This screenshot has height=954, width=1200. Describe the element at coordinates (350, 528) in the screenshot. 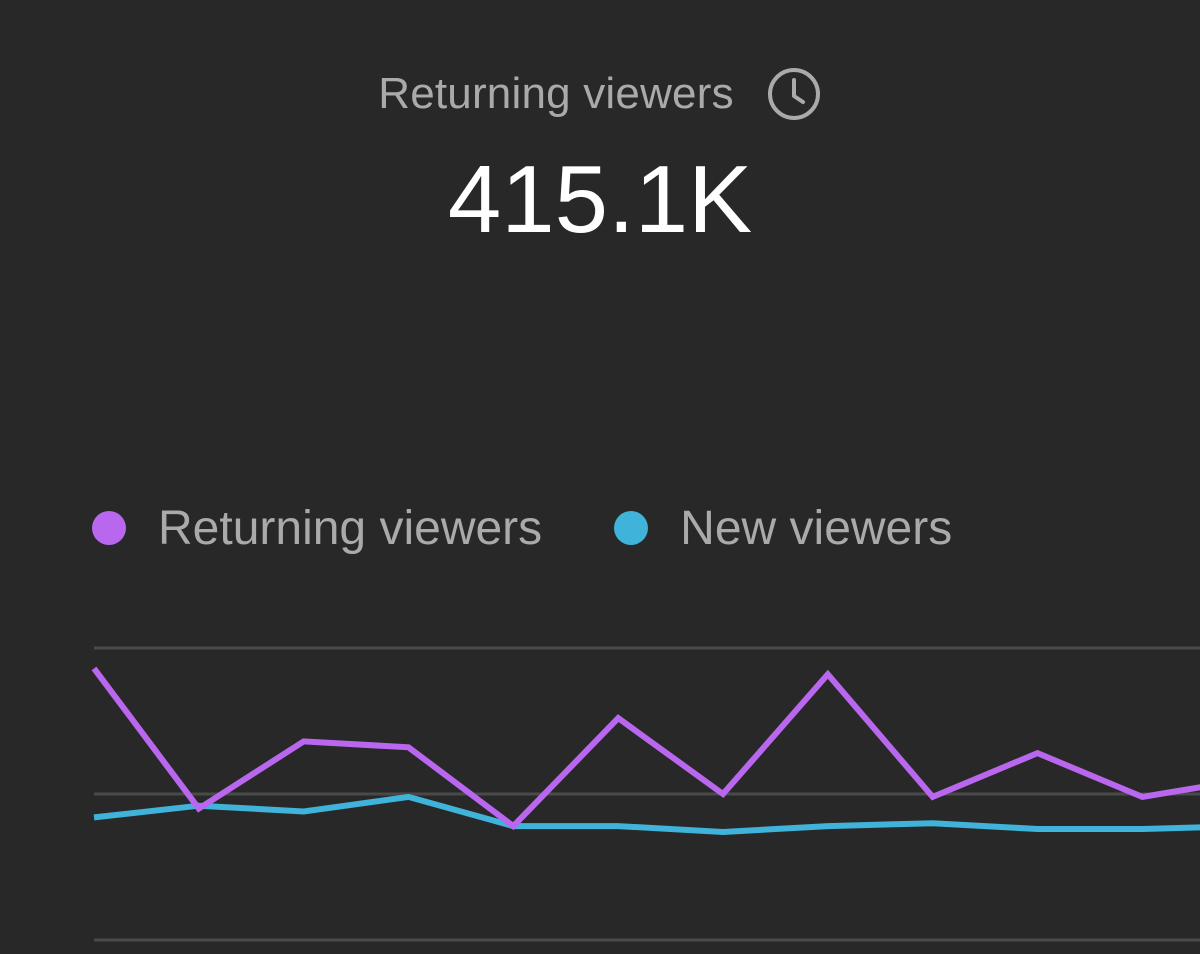

I see `legend-label-returning-viewers: Returning viewers` at that location.